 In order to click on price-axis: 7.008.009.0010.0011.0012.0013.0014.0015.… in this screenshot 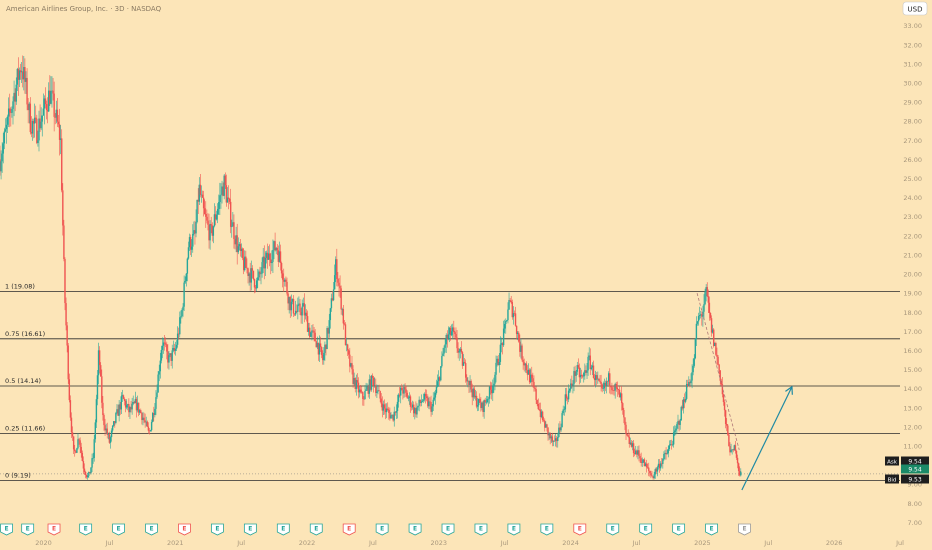, I will do `click(912, 274)`.